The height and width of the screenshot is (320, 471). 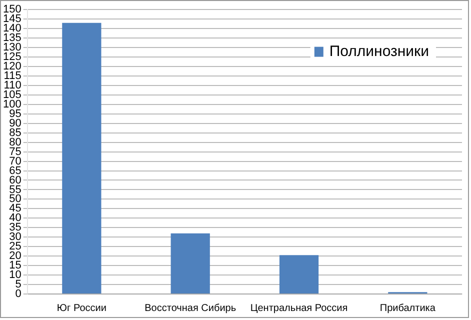 I want to click on legend-label: Поллинозники, so click(x=379, y=51).